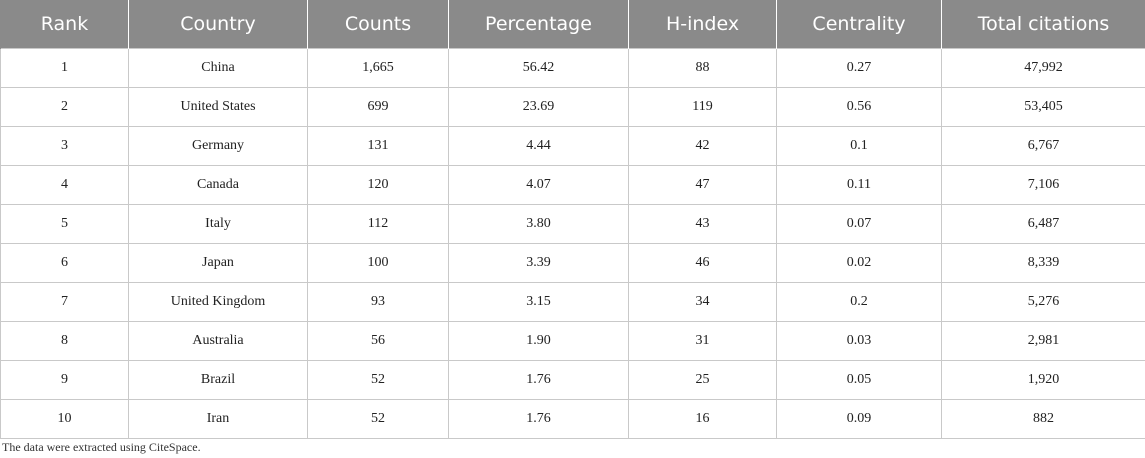 The height and width of the screenshot is (458, 1145). What do you see at coordinates (64, 263) in the screenshot?
I see `rank-cell: 6` at bounding box center [64, 263].